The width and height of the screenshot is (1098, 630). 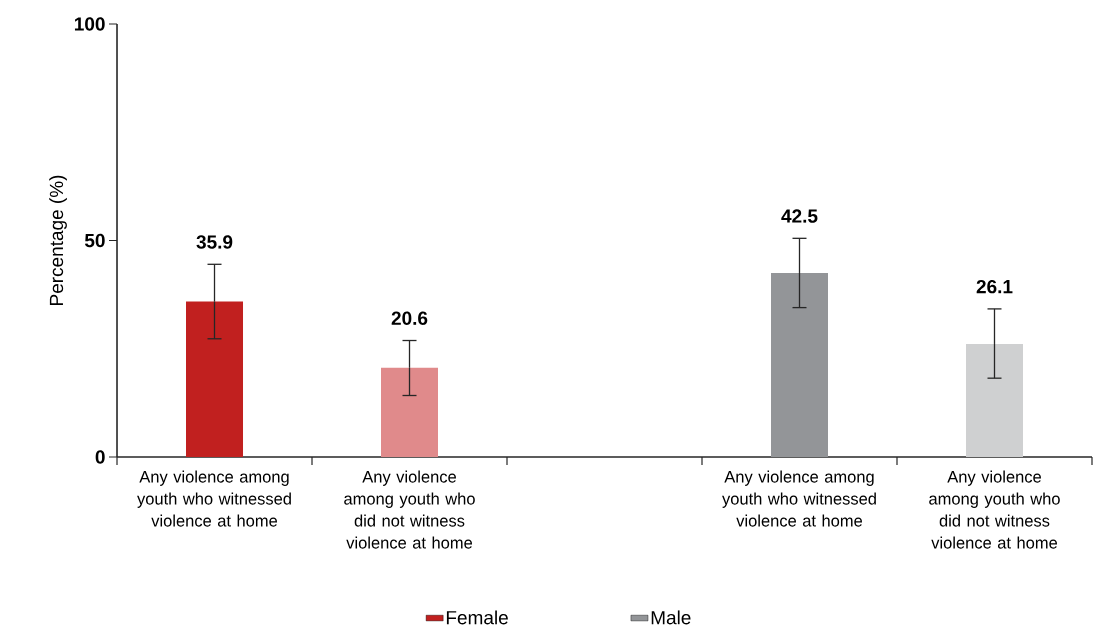 I want to click on y-axis-title: Percentage (%), so click(x=58, y=240).